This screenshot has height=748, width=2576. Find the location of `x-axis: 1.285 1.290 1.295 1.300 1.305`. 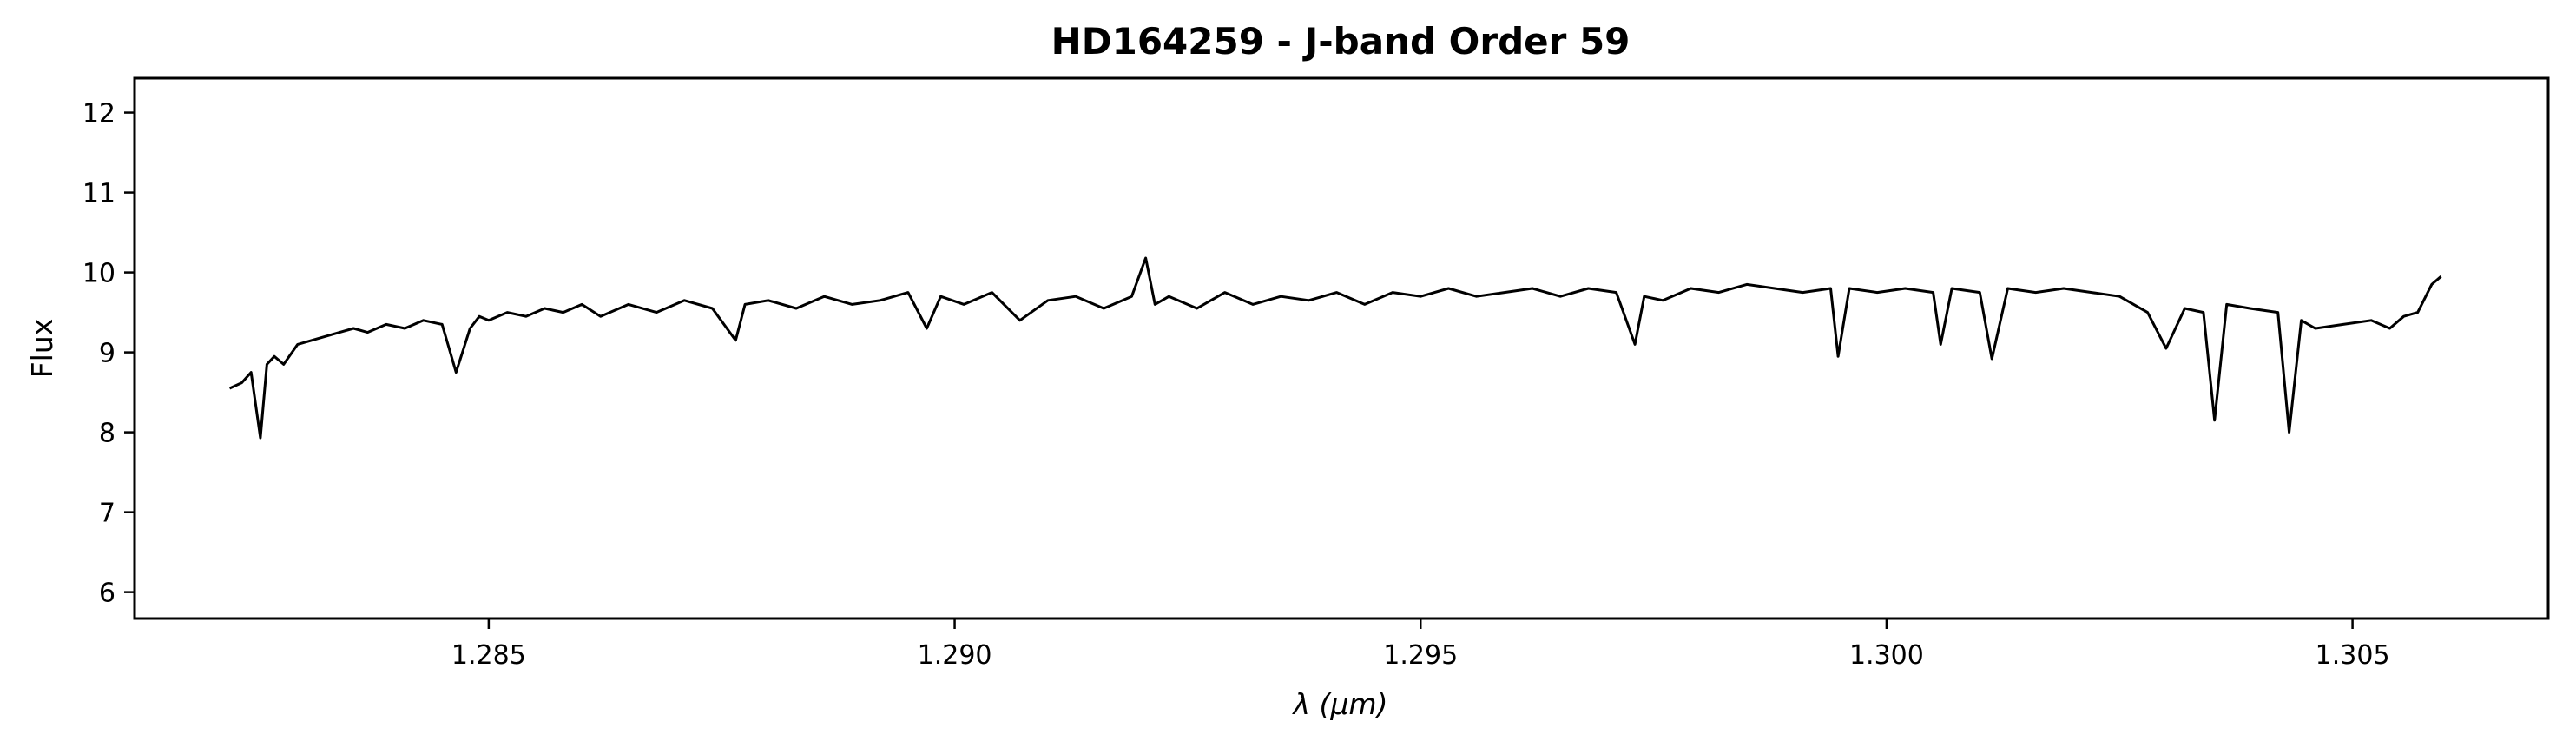

x-axis: 1.285 1.290 1.295 1.300 1.305 is located at coordinates (1420, 645).